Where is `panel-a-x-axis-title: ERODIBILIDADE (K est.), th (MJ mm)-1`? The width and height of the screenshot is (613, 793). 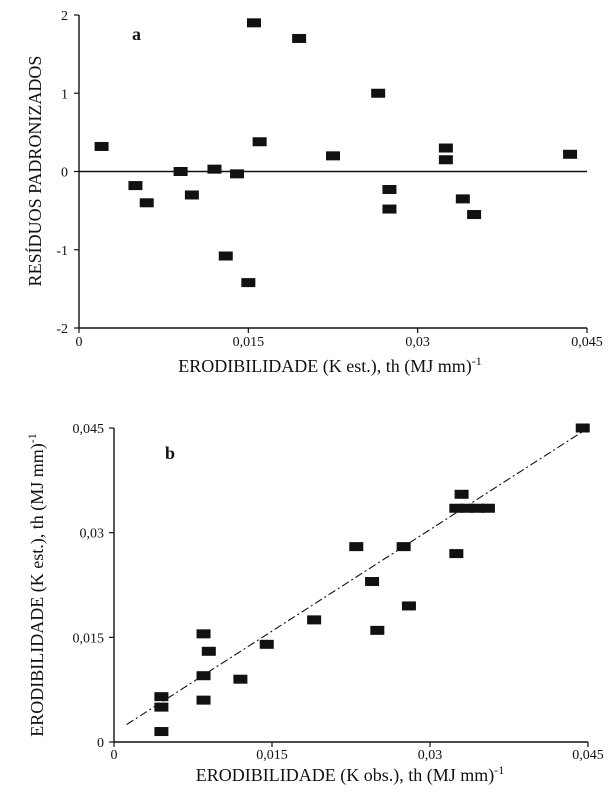 panel-a-x-axis-title: ERODIBILIDADE (K est.), th (MJ mm)-1 is located at coordinates (329, 365).